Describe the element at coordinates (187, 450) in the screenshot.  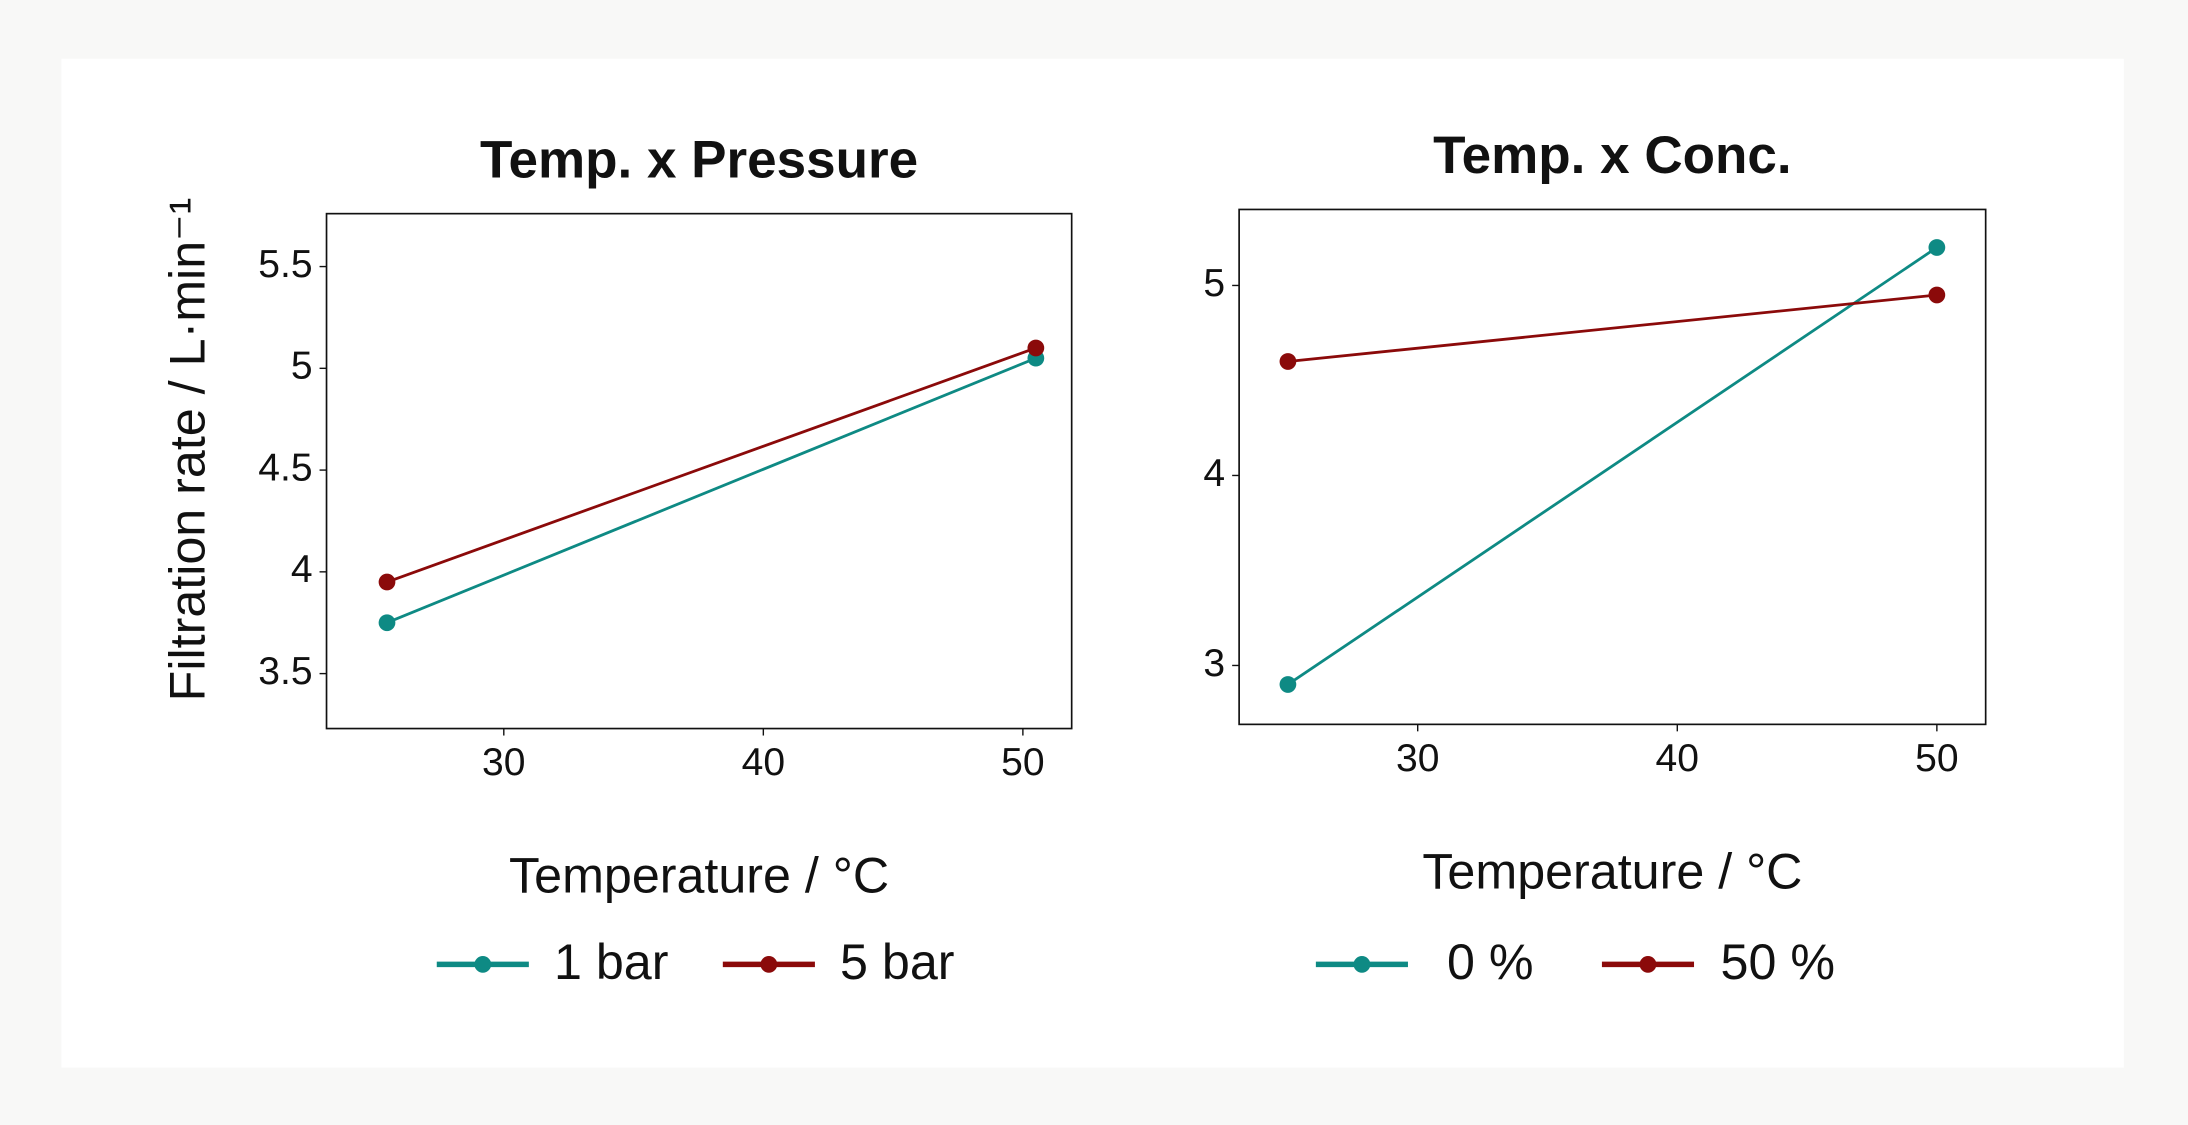
I see `y-axis-label: Filtration rate / L·min⁻¹` at that location.